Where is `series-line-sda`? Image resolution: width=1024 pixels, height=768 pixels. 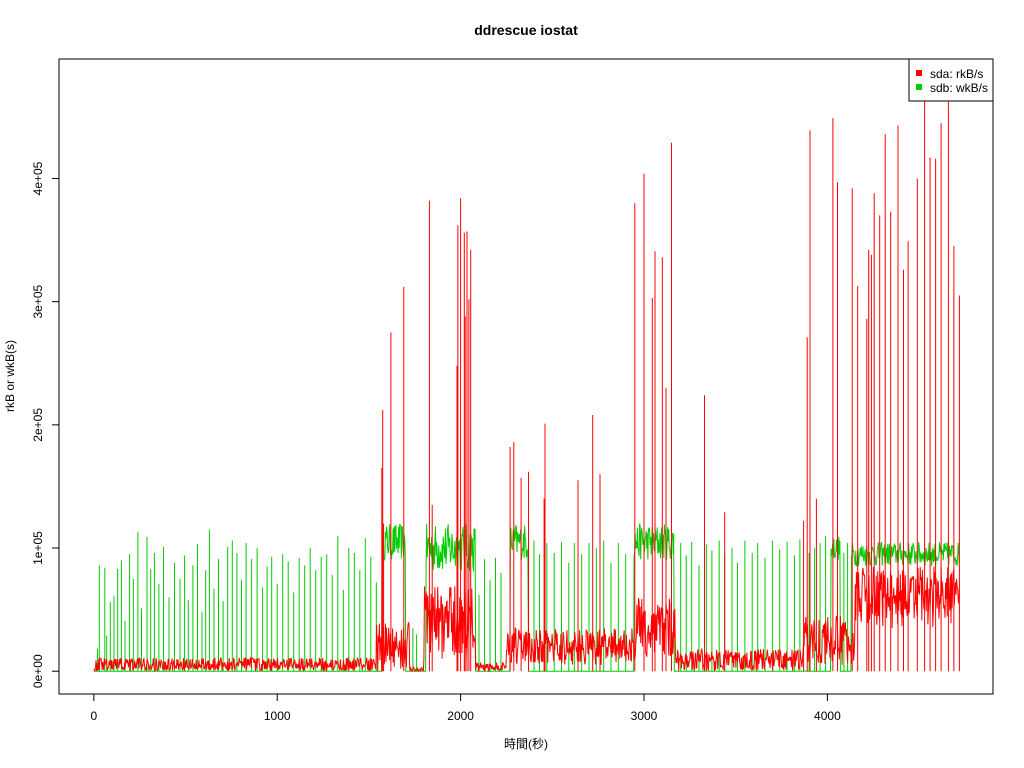
series-line-sda is located at coordinates (526, 619).